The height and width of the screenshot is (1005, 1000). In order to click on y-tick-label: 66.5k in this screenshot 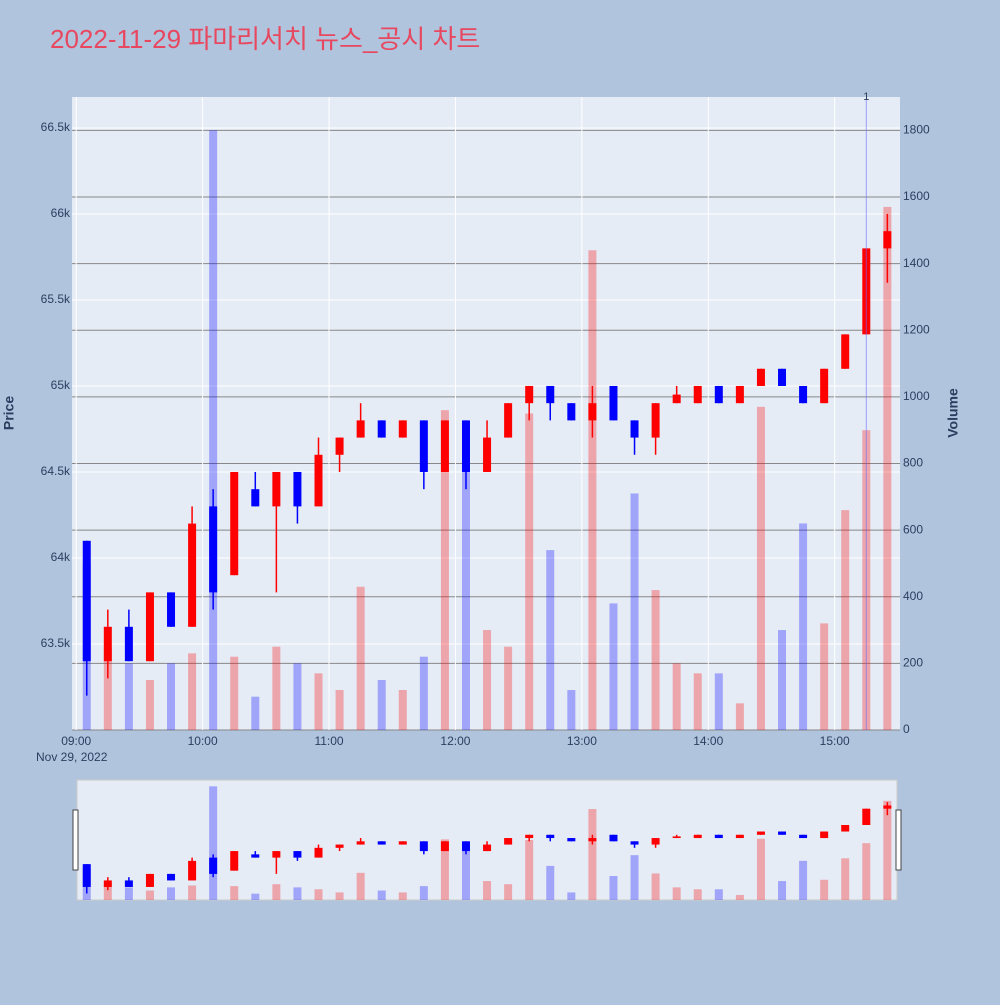, I will do `click(56, 127)`.